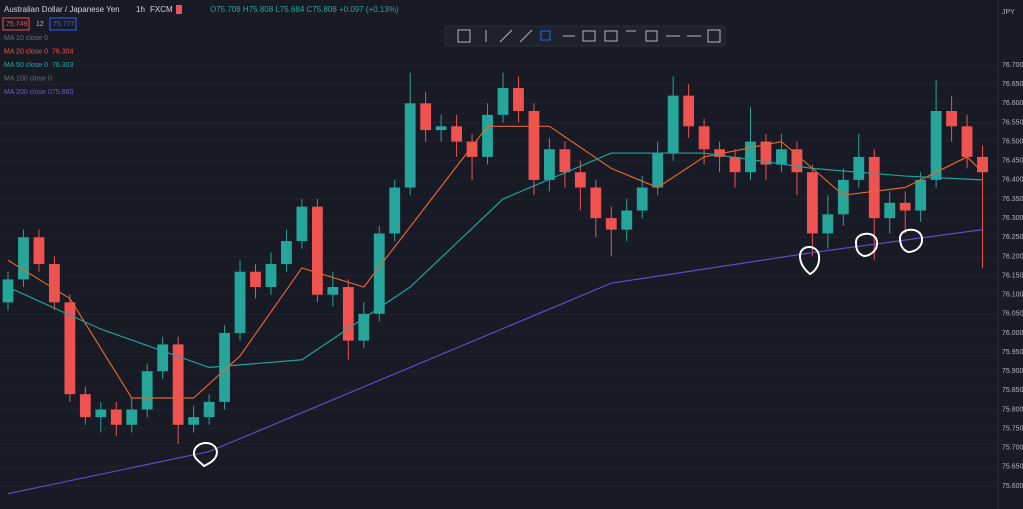 Image resolution: width=1023 pixels, height=509 pixels. Describe the element at coordinates (1012, 180) in the screenshot. I see `y-tick-label: 76.400` at that location.